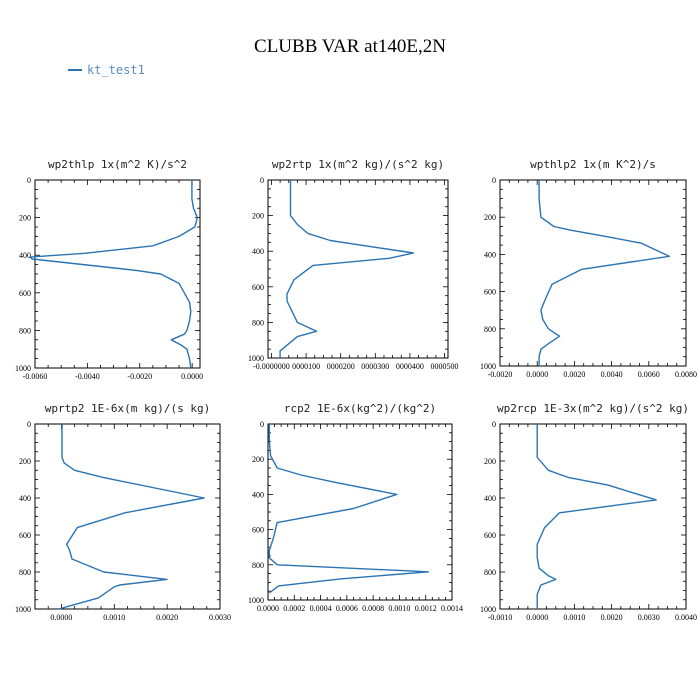 The width and height of the screenshot is (700, 700). I want to click on x-tick-label: 0000400, so click(410, 366).